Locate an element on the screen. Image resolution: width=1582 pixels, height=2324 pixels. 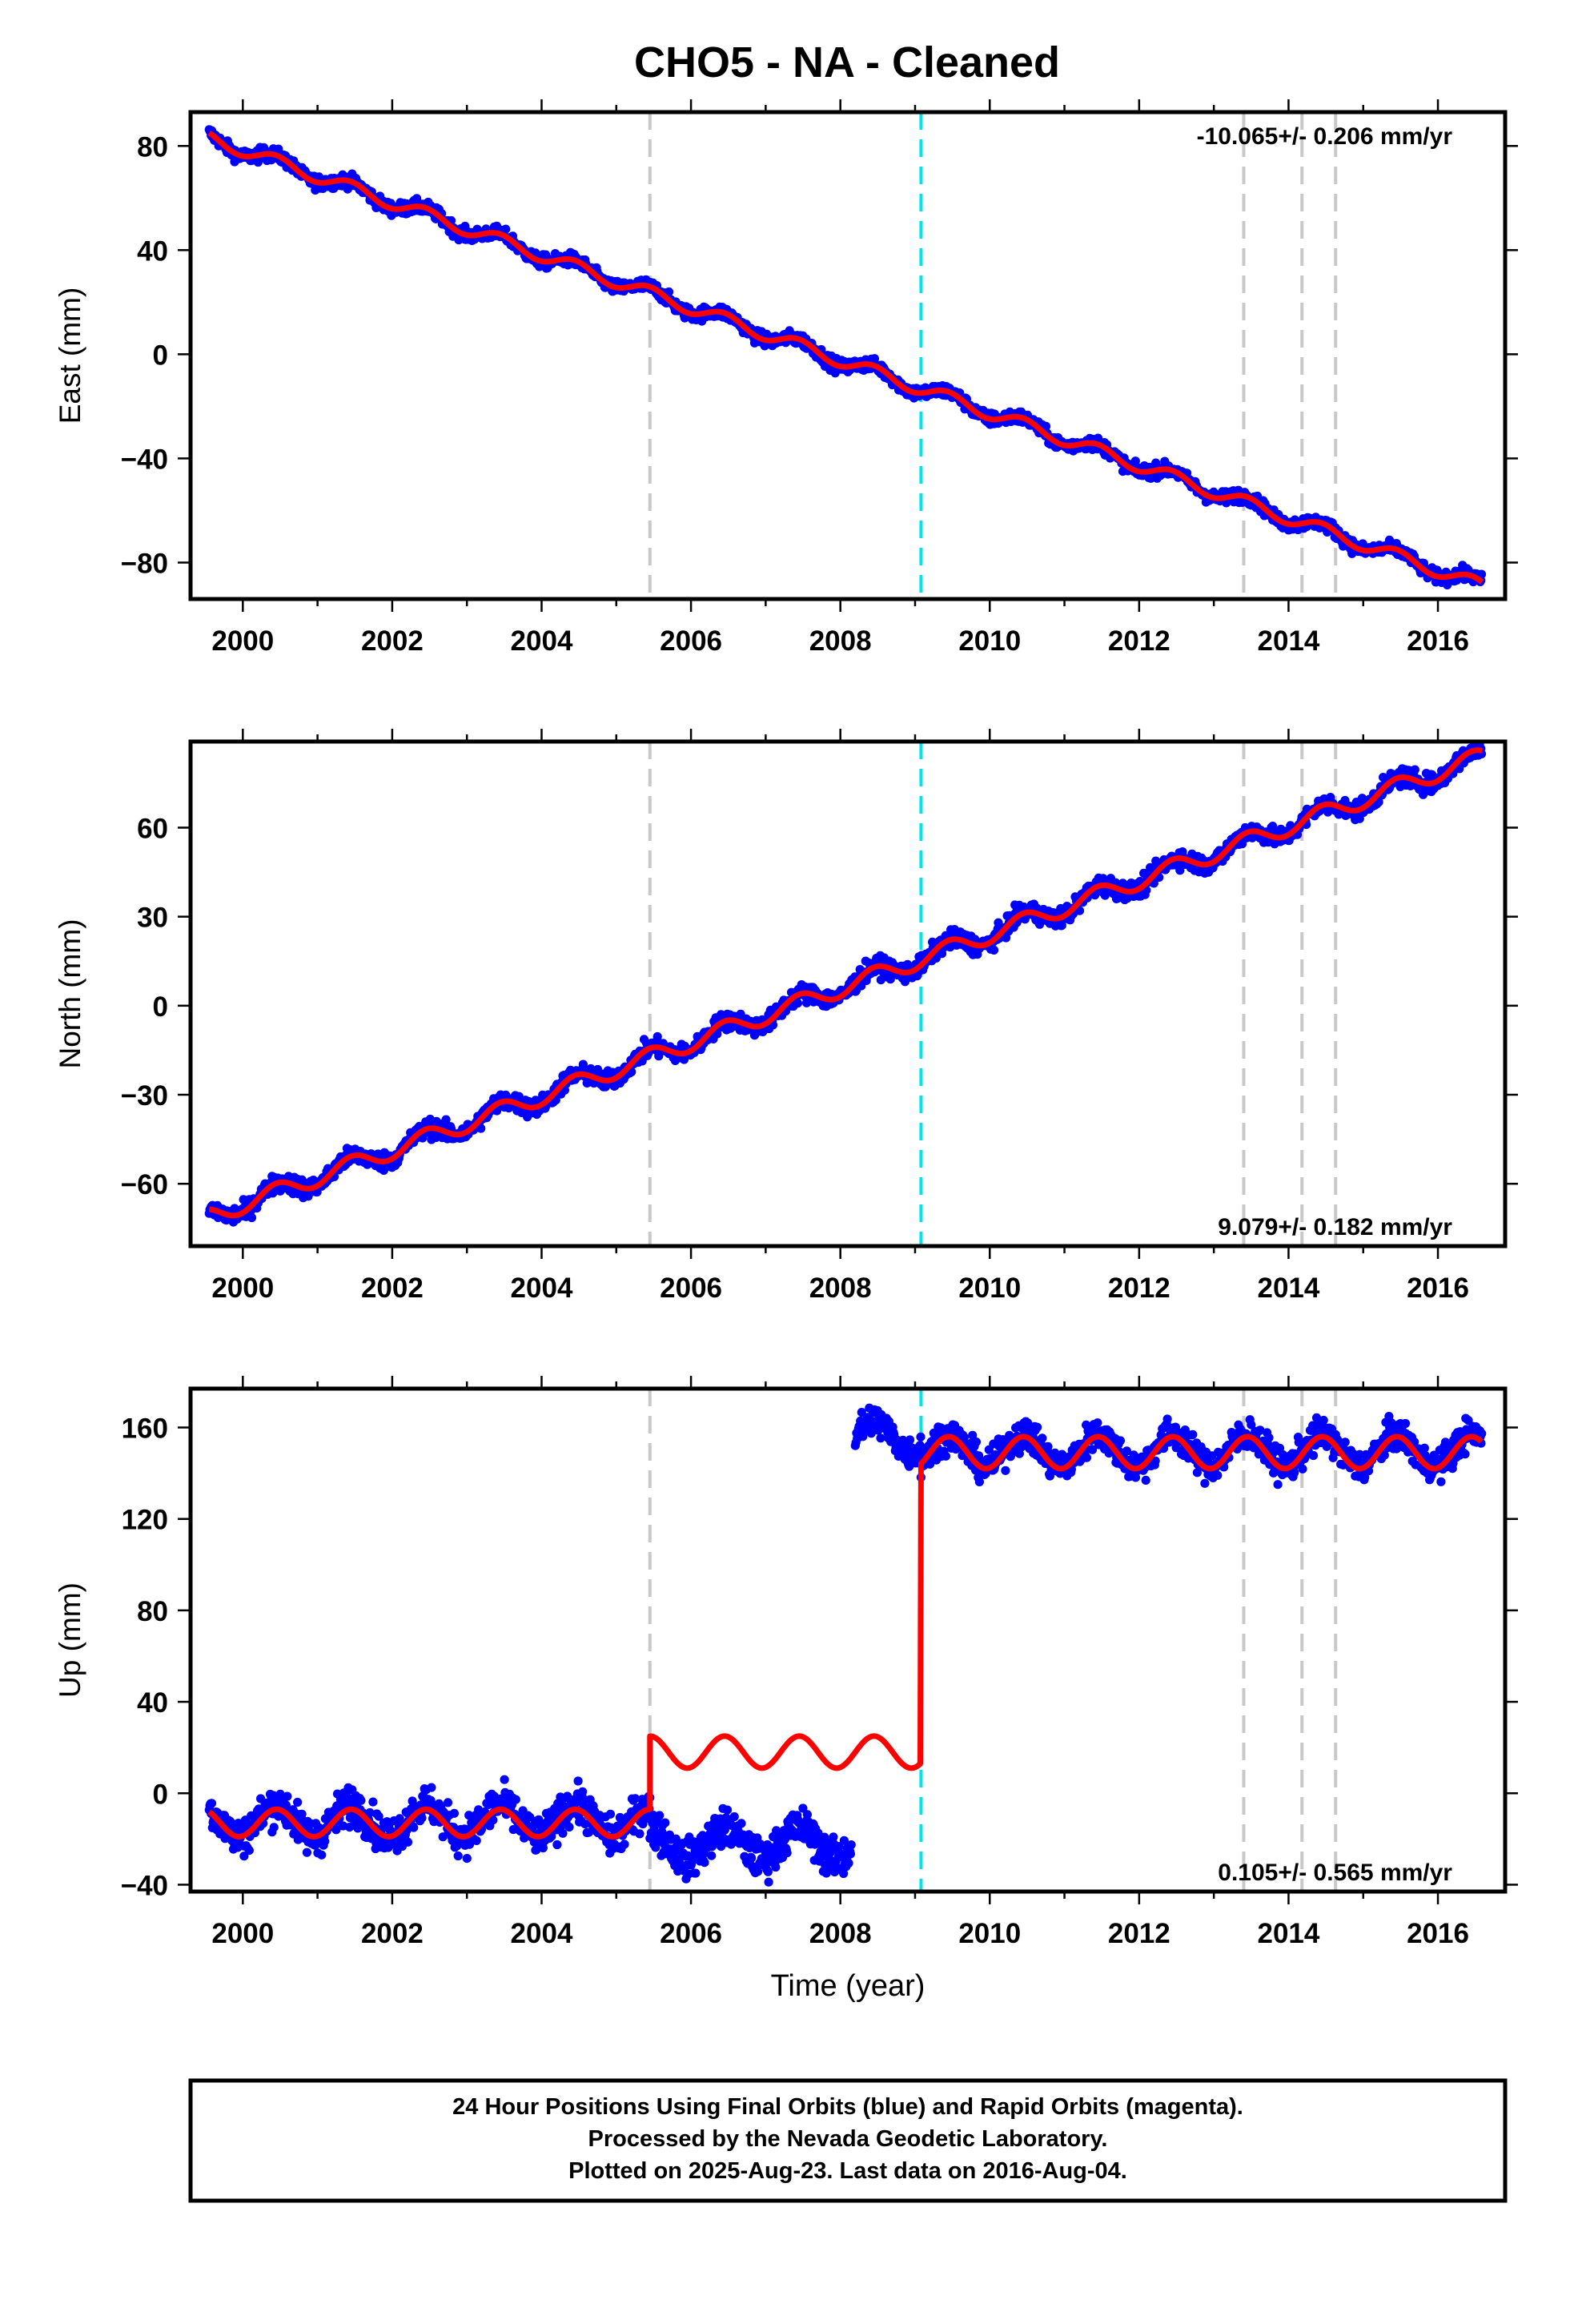
y-axis-label: East (mm) is located at coordinates (70, 356).